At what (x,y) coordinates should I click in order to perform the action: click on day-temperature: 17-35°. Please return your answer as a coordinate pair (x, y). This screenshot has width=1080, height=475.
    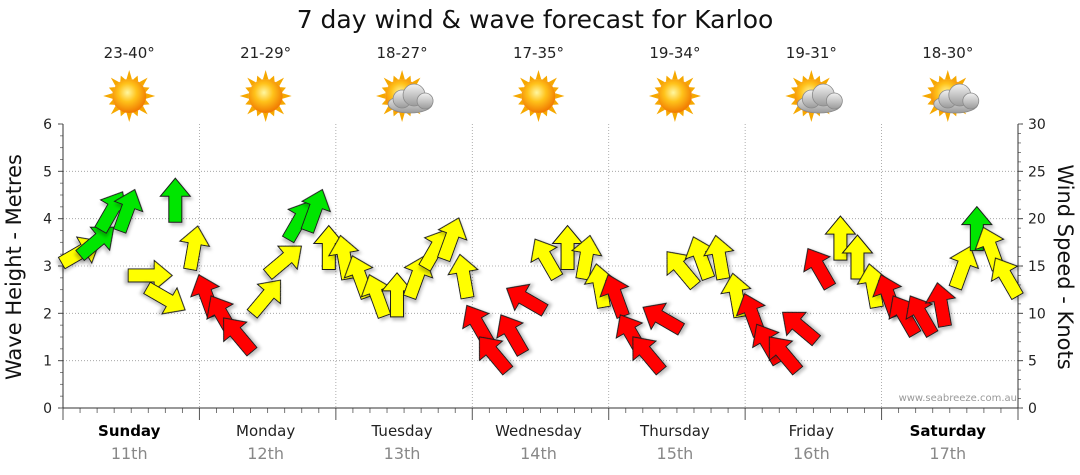
    Looking at the image, I should click on (538, 53).